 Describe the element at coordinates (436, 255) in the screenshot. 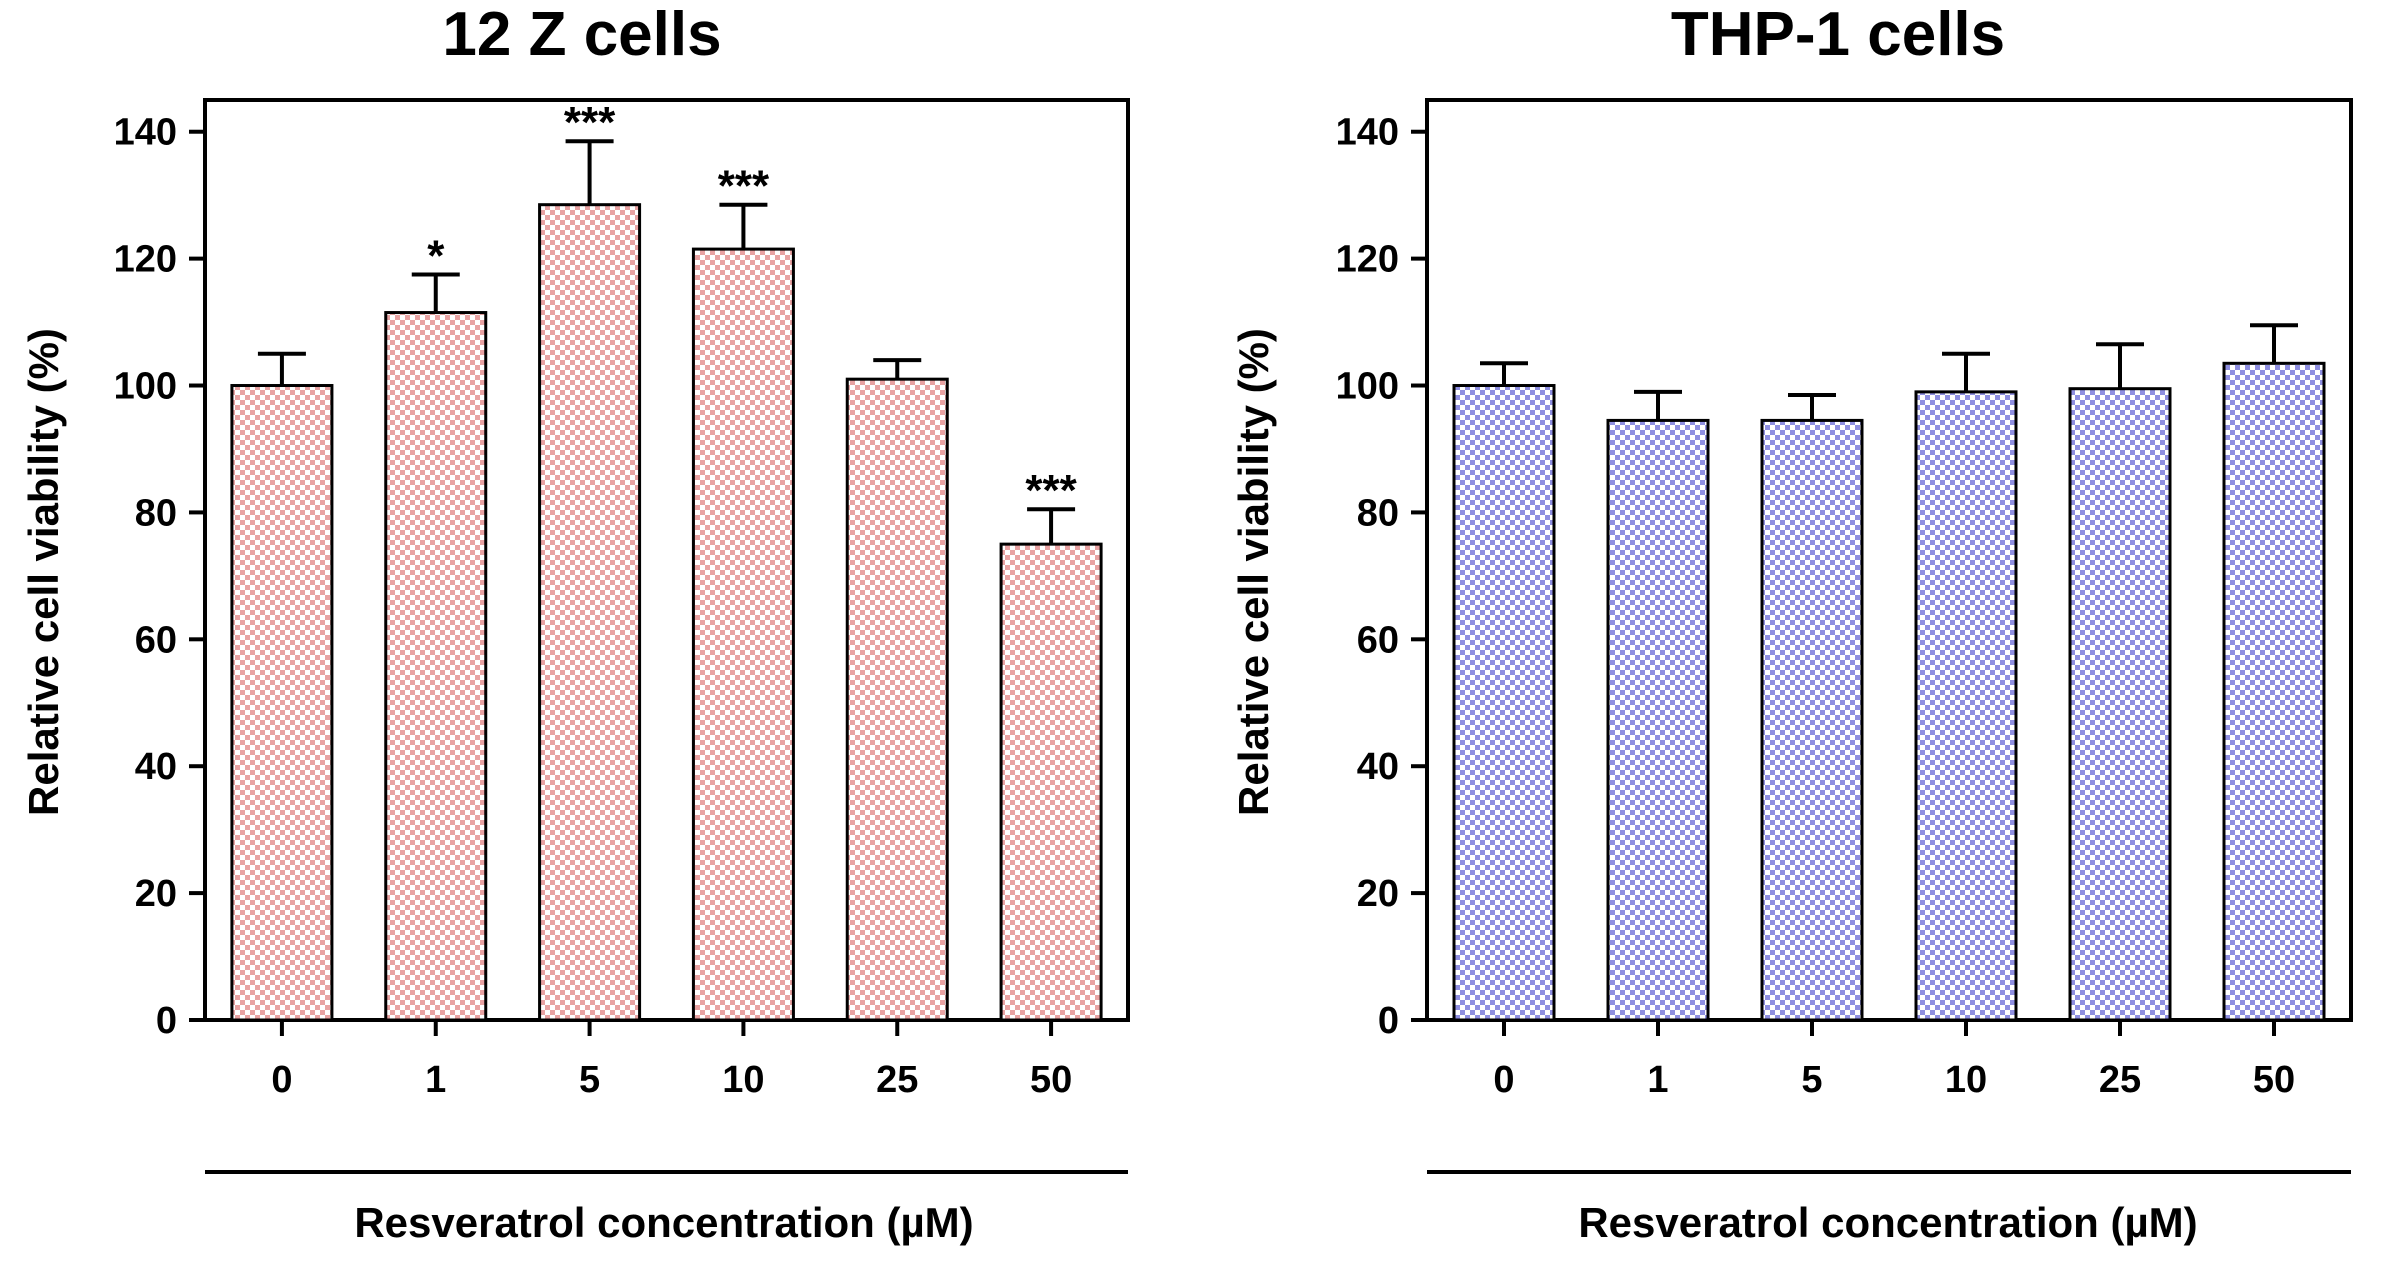

I see `significance-marker-1: *` at that location.